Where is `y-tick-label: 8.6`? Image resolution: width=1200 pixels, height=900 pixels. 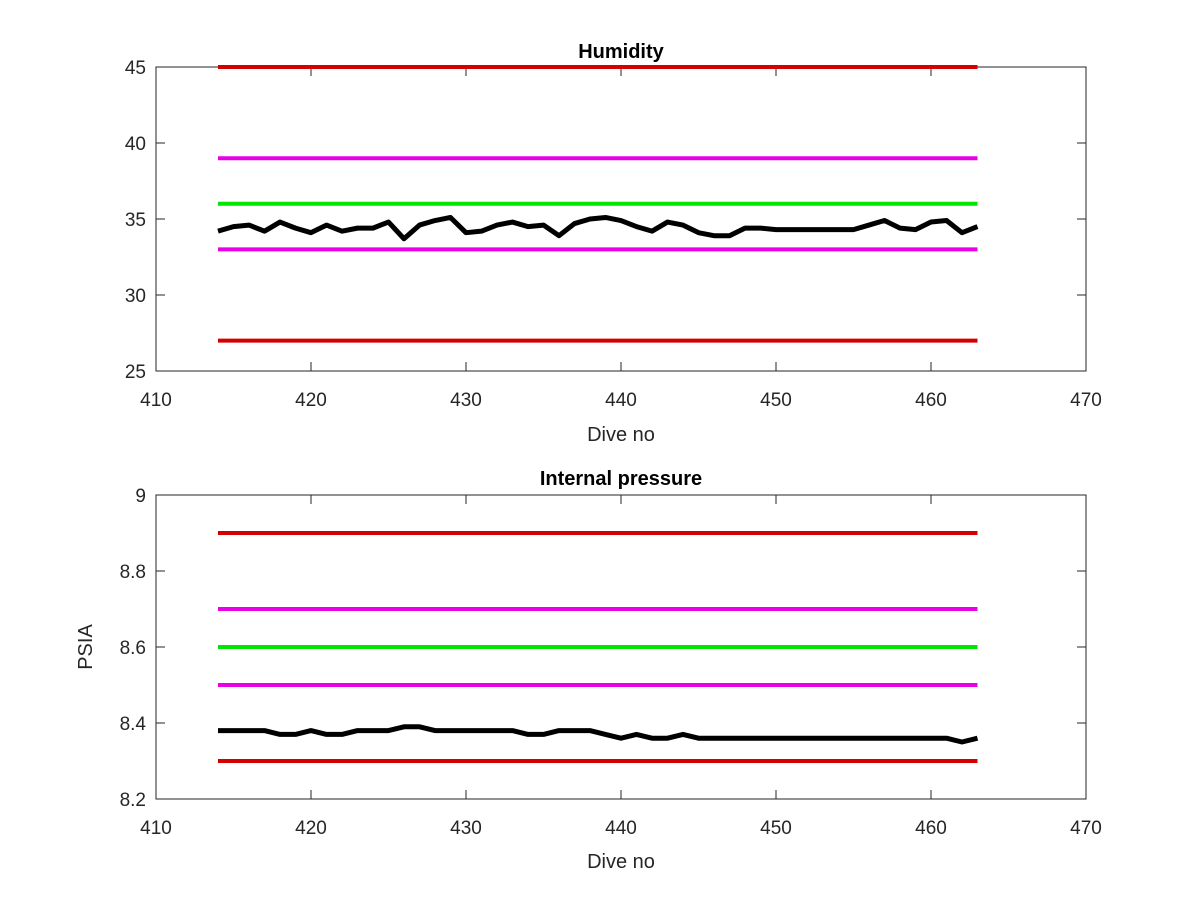
y-tick-label: 8.6 is located at coordinates (133, 648).